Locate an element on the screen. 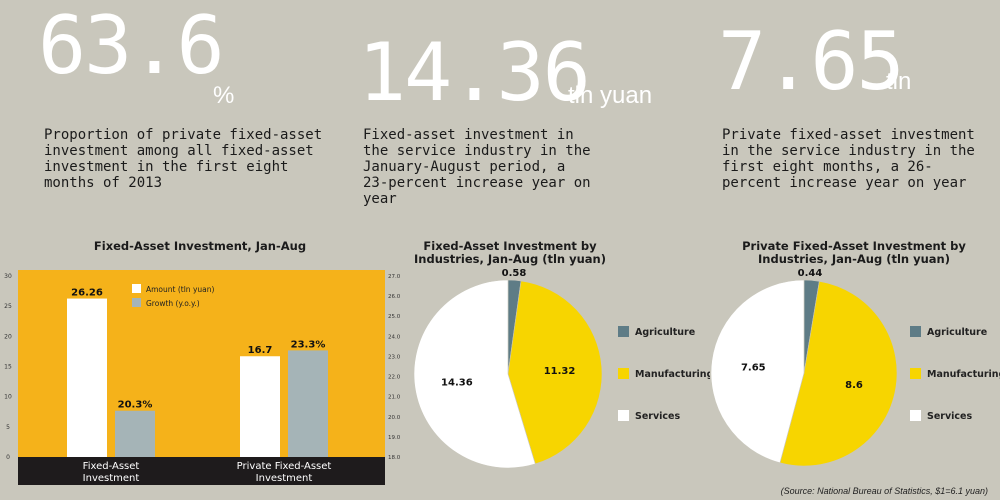 The width and height of the screenshot is (1000, 500). pie-data-label: 14.36 is located at coordinates (457, 383).